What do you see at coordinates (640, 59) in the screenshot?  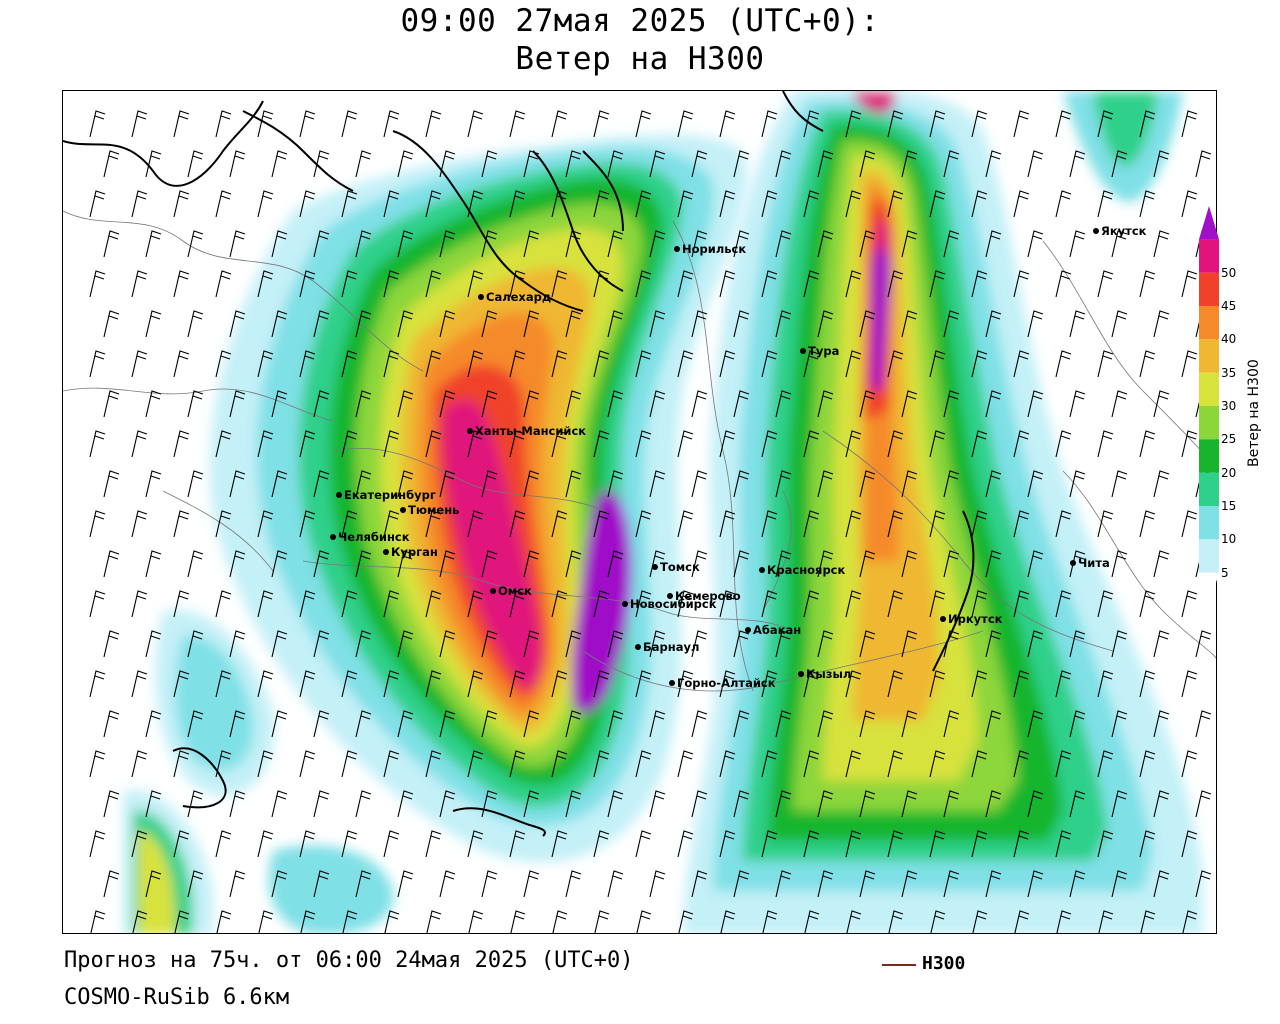 I see `map-title-field: Ветер на H300` at bounding box center [640, 59].